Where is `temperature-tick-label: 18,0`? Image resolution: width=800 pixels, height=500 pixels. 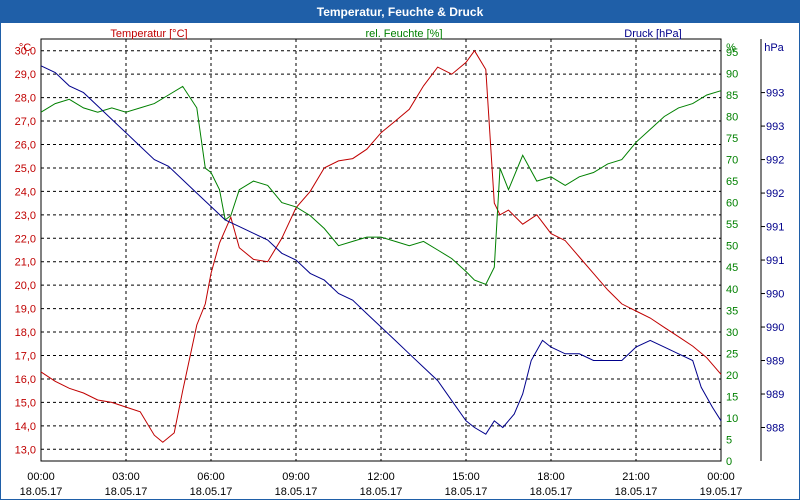 temperature-tick-label: 18,0 is located at coordinates (25, 333).